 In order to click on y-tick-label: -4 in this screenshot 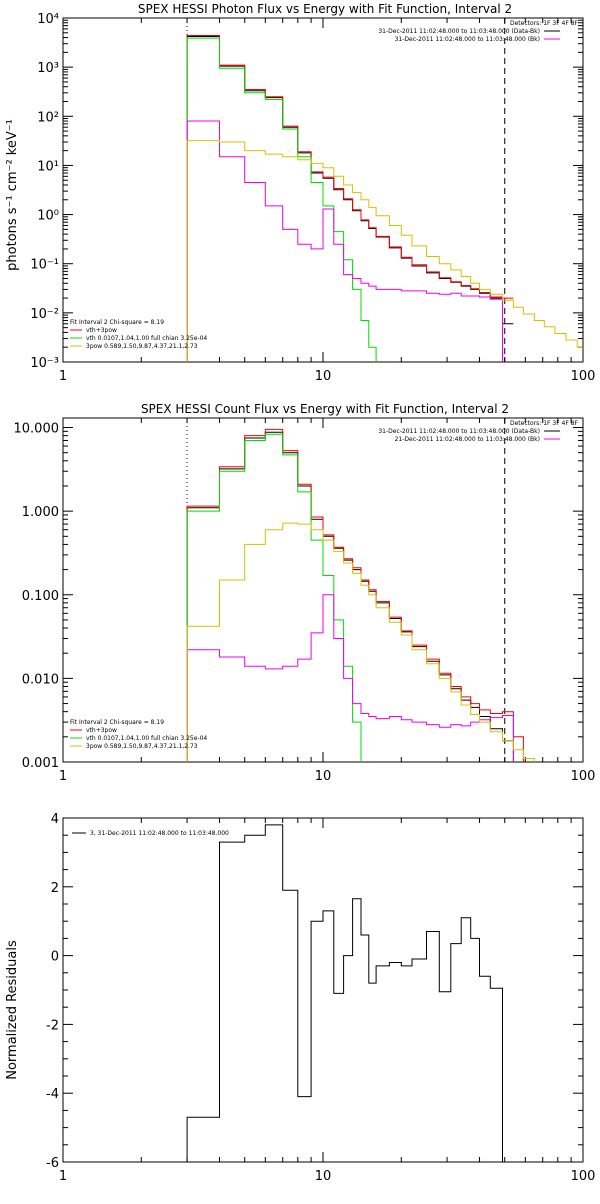, I will do `click(52, 1094)`.